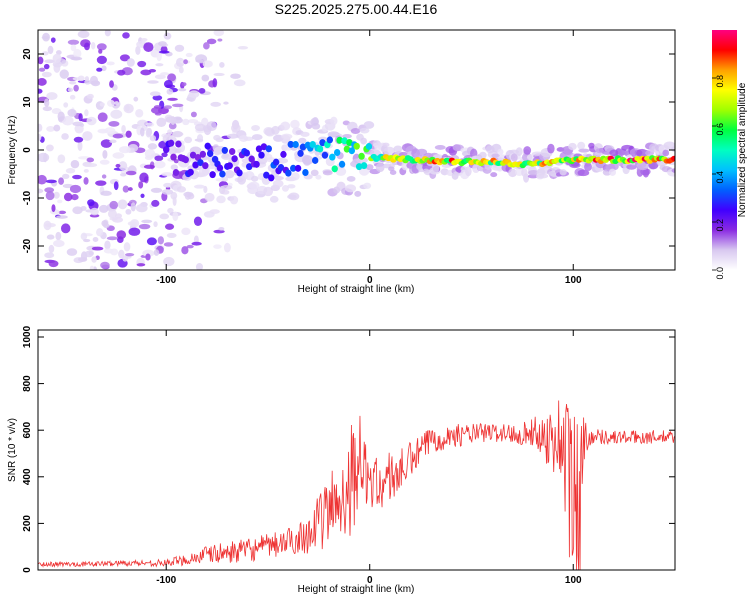 This screenshot has height=605, width=750. Describe the element at coordinates (742, 149) in the screenshot. I see `colorbar-label: Normalized spectral amplitude` at that location.